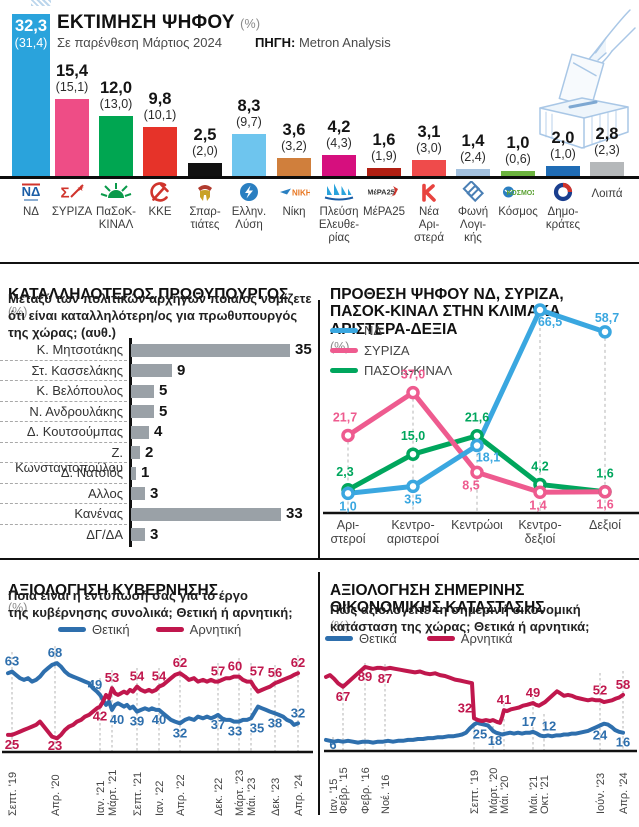 This screenshot has height=827, width=639. Describe the element at coordinates (74, 431) in the screenshot. I see `pm-row-label: Δ. Κουτσούμπας` at that location.